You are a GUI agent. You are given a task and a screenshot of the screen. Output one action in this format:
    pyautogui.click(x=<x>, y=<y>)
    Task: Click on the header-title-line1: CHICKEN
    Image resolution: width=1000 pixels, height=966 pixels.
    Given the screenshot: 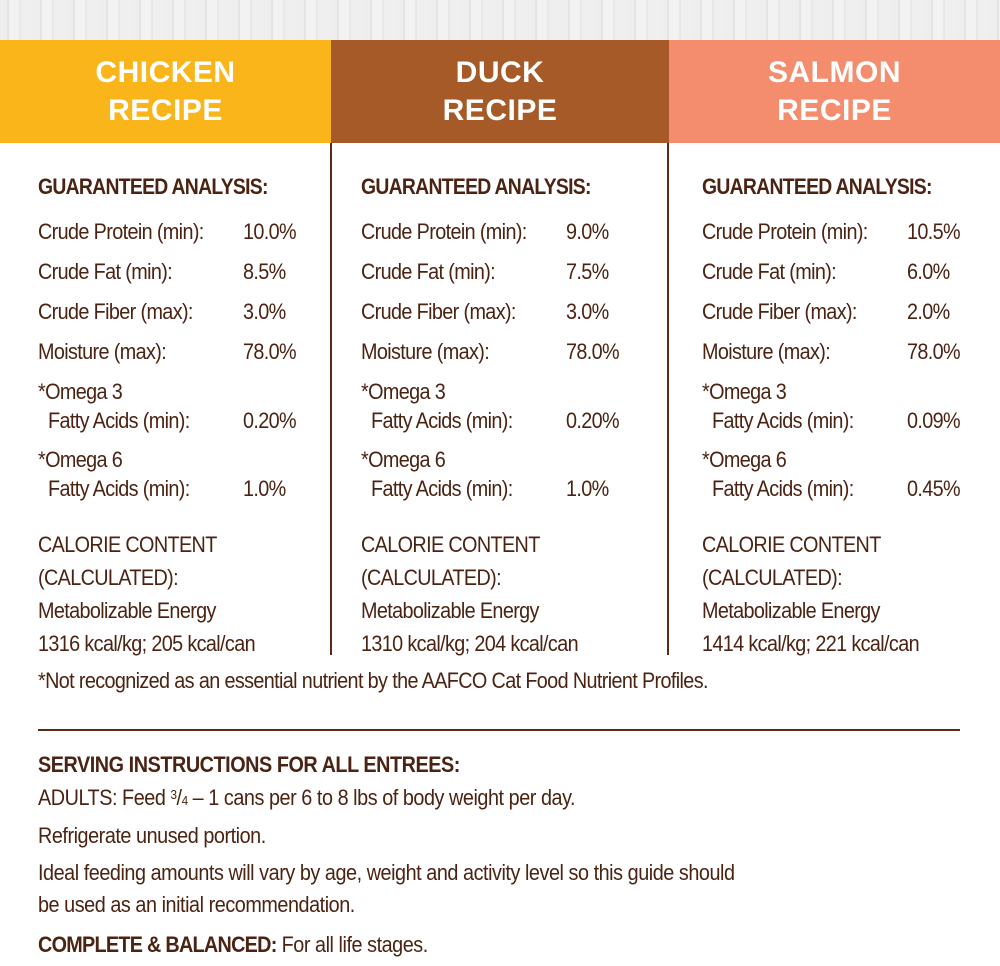 What is the action you would take?
    pyautogui.click(x=165, y=72)
    